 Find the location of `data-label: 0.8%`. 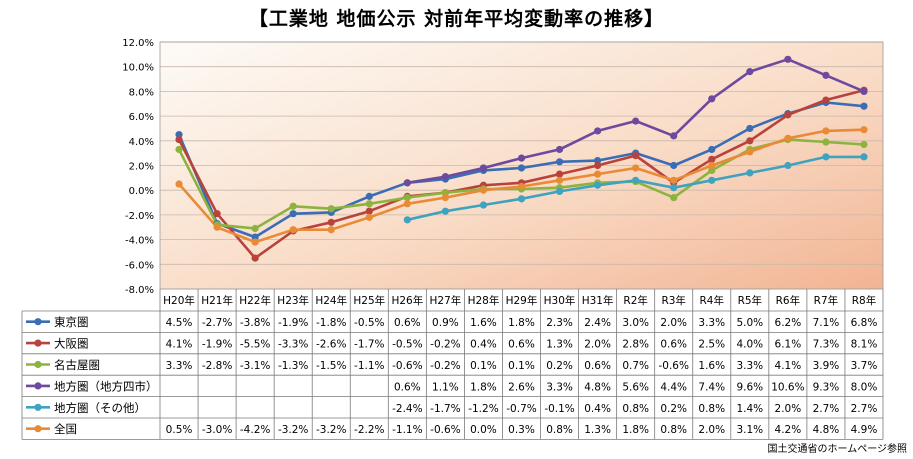

data-label: 0.8% is located at coordinates (559, 430).